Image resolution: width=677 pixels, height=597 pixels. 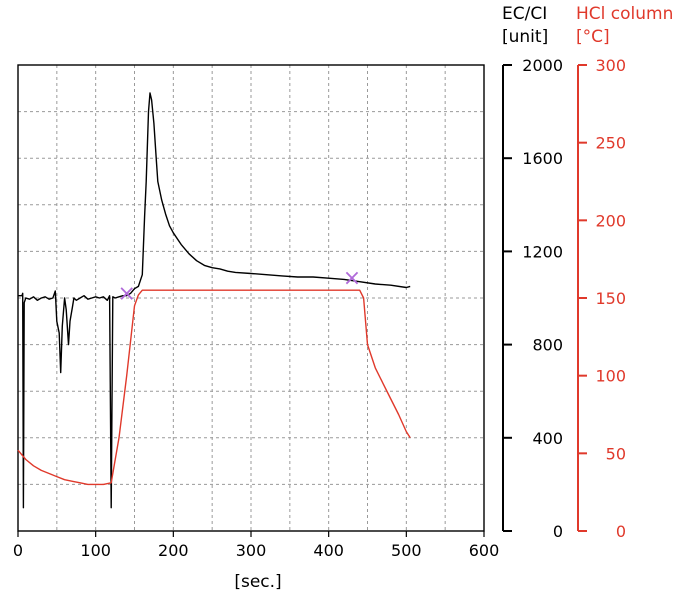 I want to click on y-right-tick-label: 150, so click(x=610, y=298).